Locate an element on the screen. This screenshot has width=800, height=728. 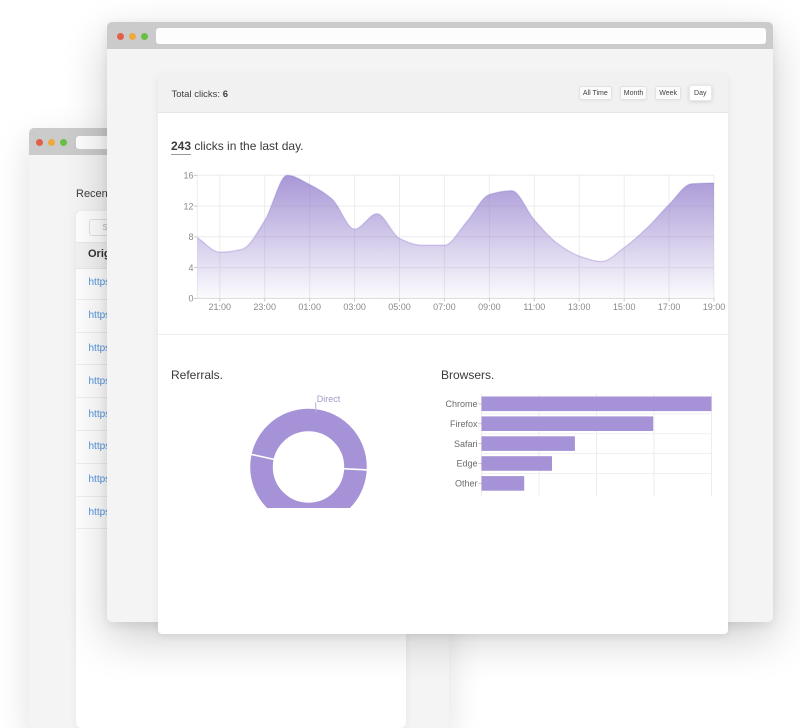
svg-text: 13:00 is located at coordinates (578, 307).